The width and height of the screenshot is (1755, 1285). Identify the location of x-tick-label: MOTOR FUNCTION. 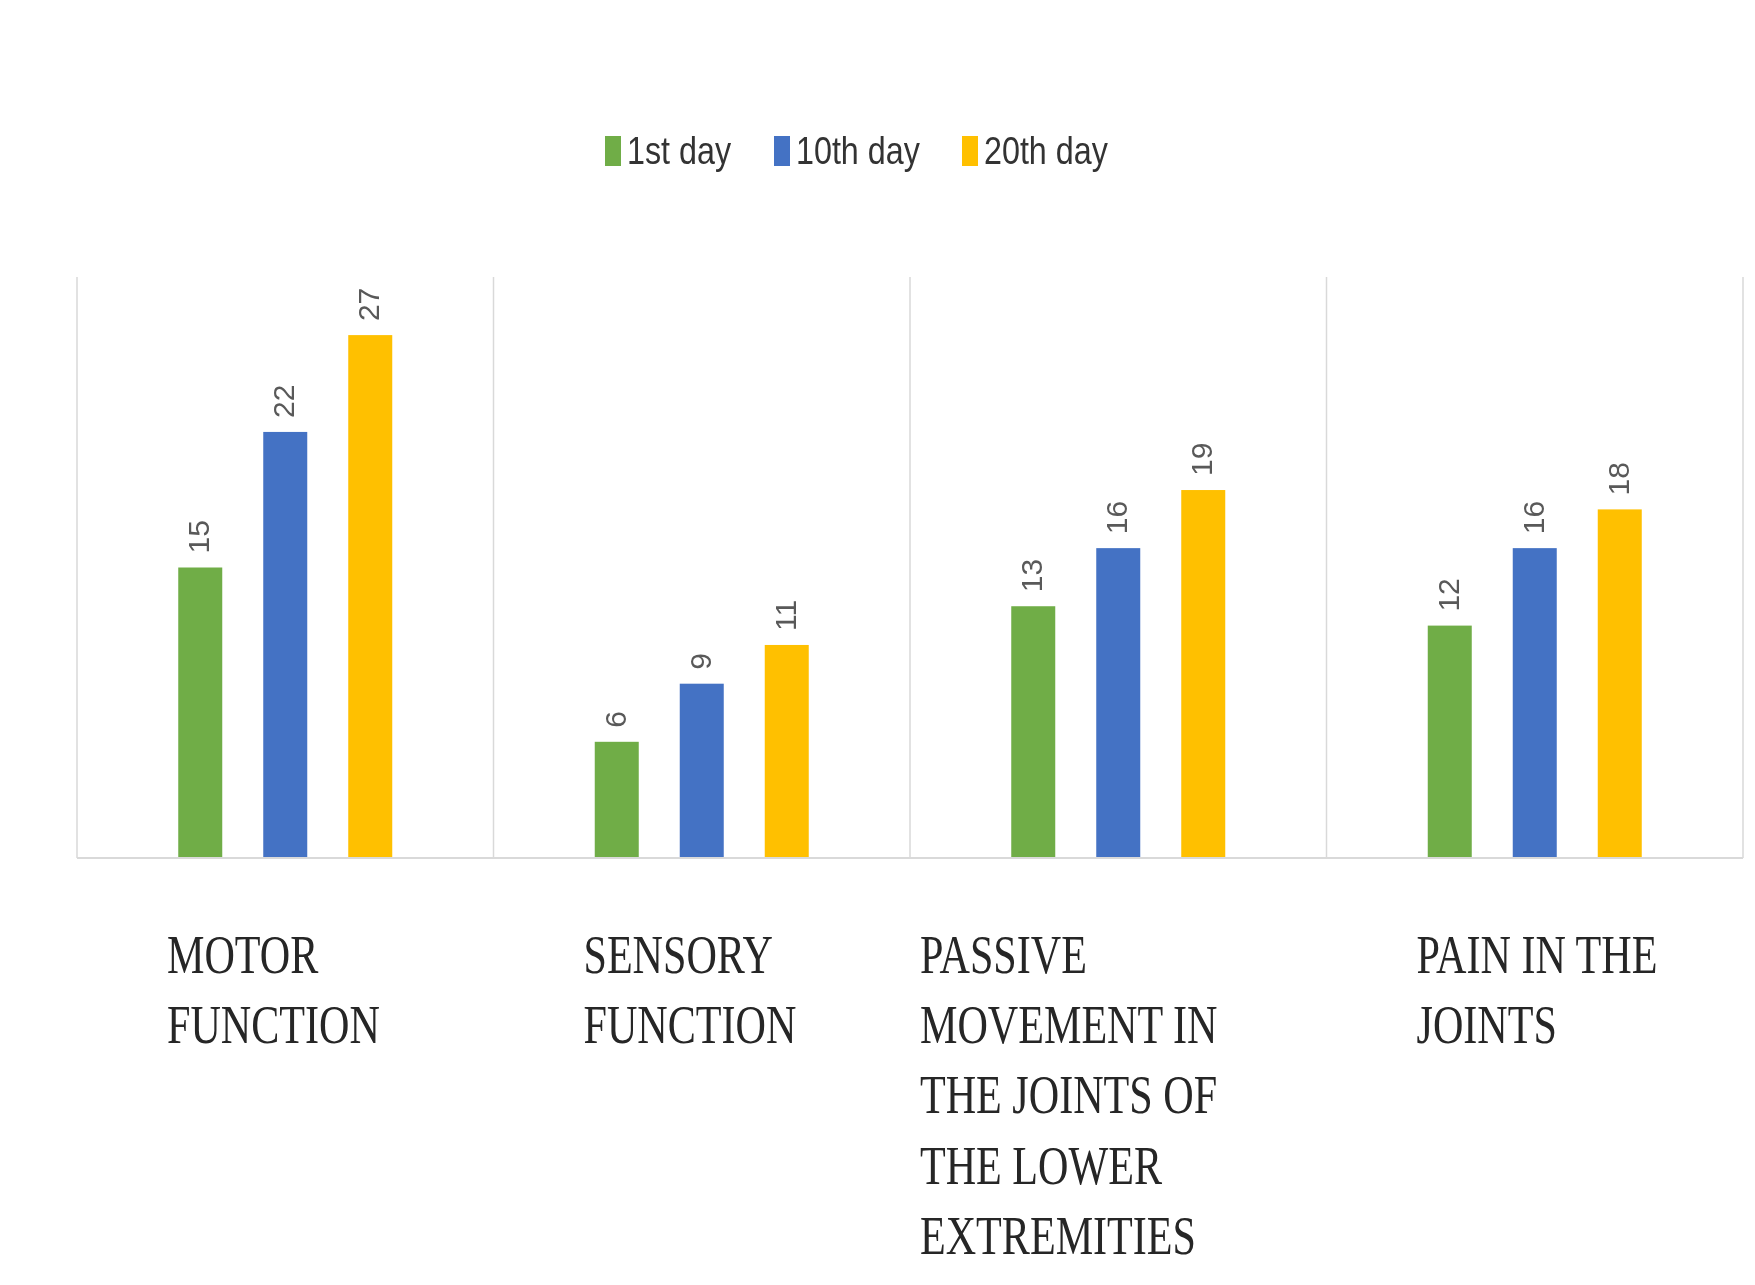
(273, 990).